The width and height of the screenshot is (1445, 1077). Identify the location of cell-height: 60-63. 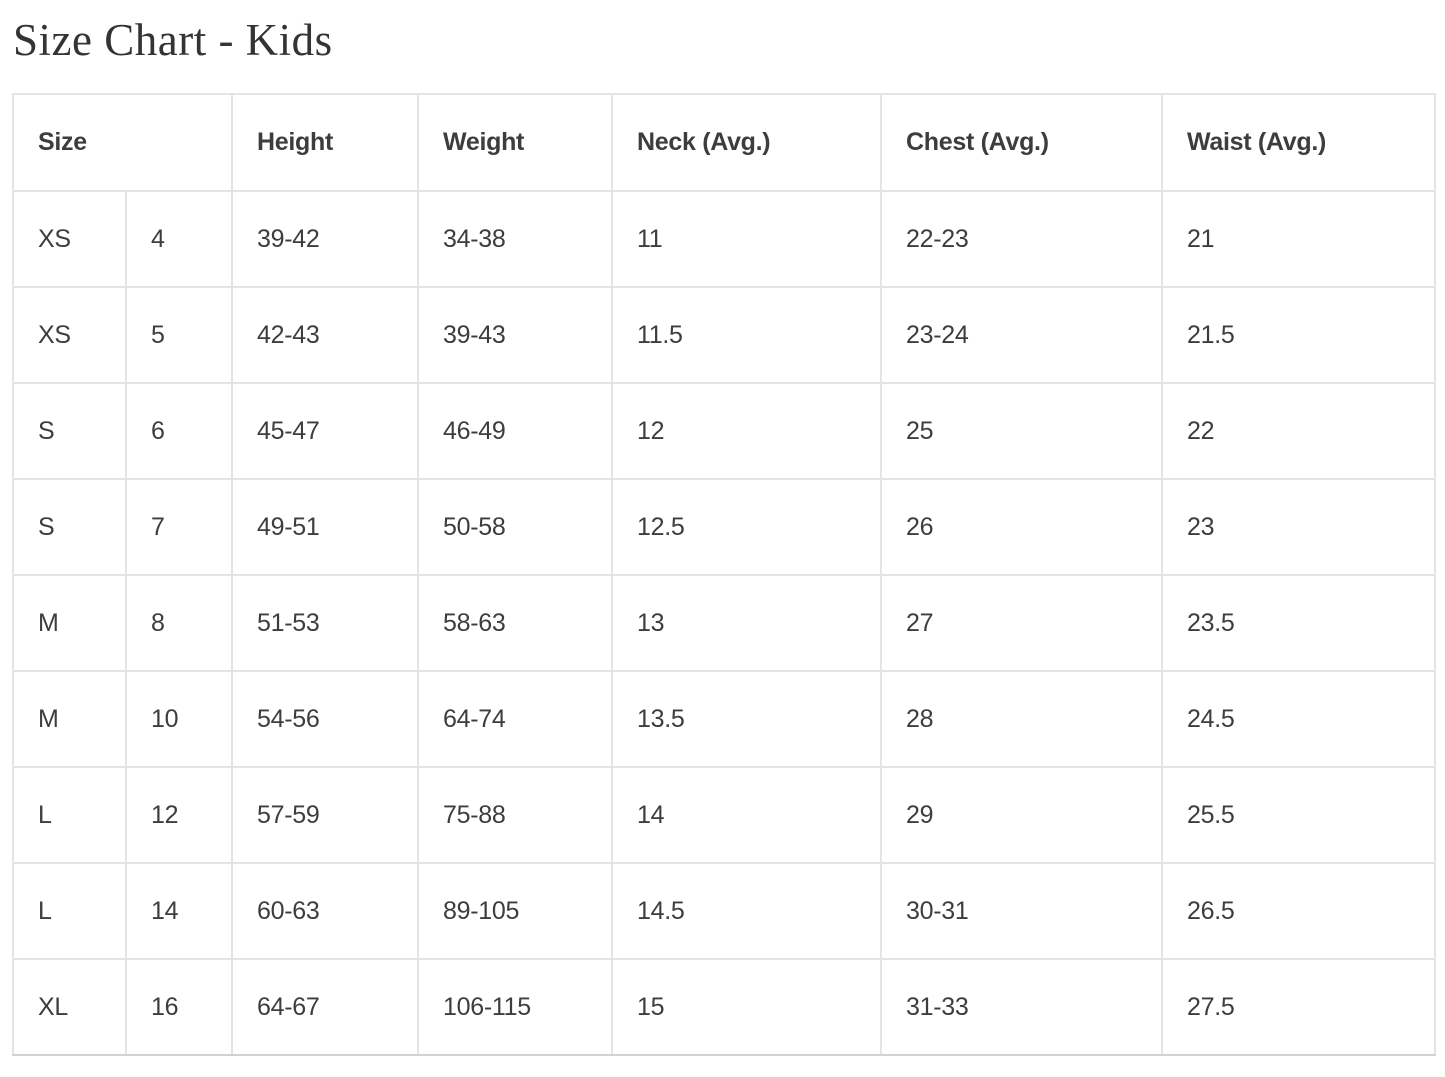
(325, 911).